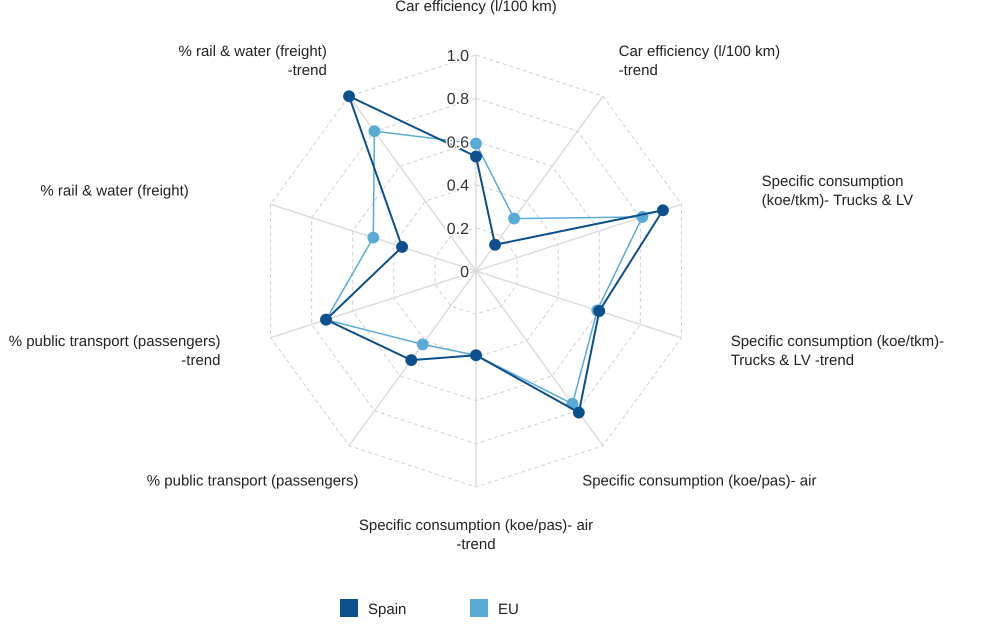  What do you see at coordinates (837, 351) in the screenshot?
I see `spoke-label: Specific consumption (koe/tkm)- Trucks & LV -trend` at bounding box center [837, 351].